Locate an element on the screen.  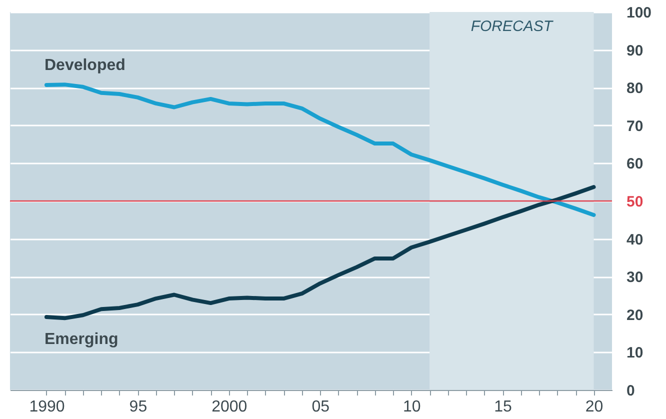
y-tick-label: 60 is located at coordinates (635, 164).